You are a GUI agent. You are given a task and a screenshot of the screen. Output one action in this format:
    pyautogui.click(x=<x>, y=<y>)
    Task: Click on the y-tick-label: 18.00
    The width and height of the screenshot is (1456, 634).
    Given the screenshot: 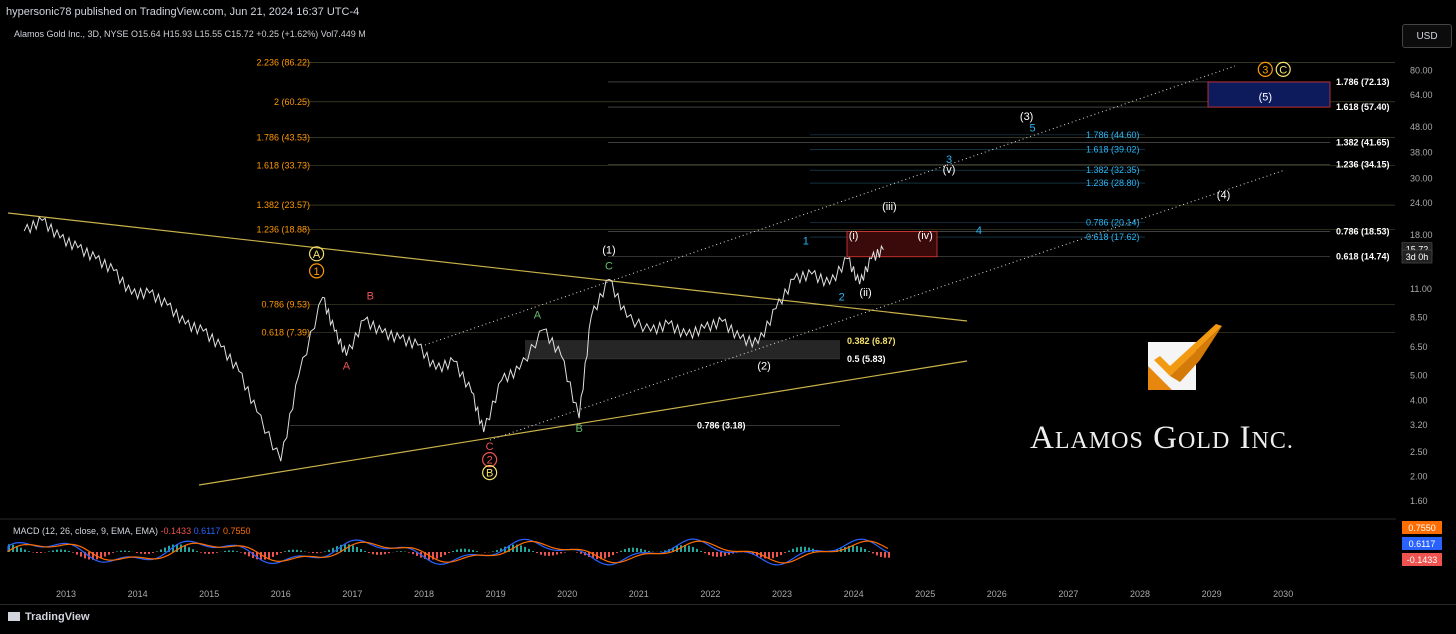 What is the action you would take?
    pyautogui.click(x=1421, y=235)
    